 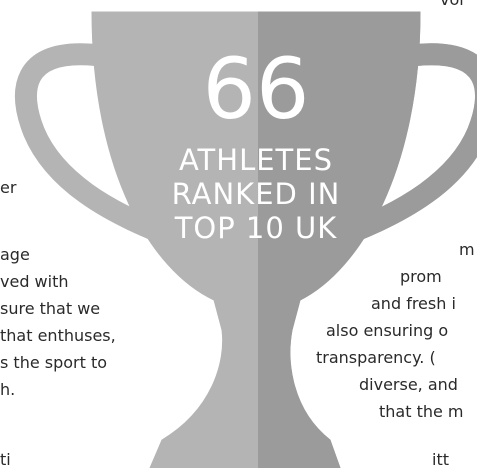 I want to click on body-text: h., so click(x=8, y=389).